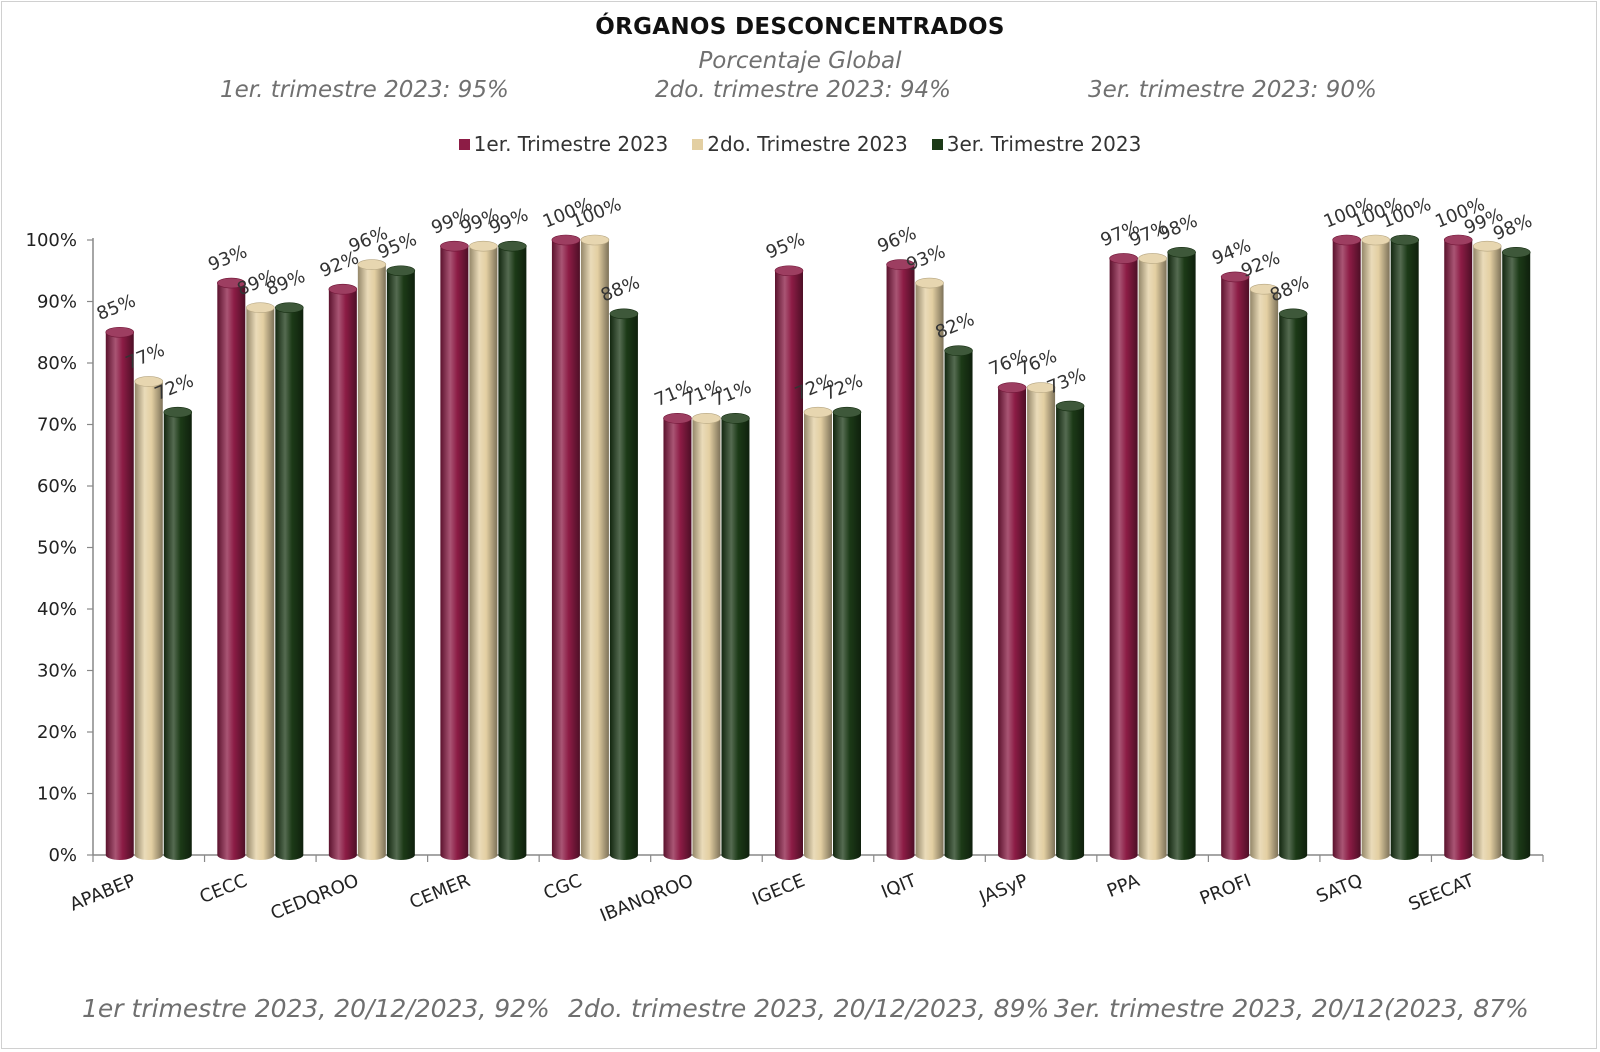 The width and height of the screenshot is (1600, 1052). I want to click on legend-label-q3: 3er. Trimestre 2023, so click(1044, 144).